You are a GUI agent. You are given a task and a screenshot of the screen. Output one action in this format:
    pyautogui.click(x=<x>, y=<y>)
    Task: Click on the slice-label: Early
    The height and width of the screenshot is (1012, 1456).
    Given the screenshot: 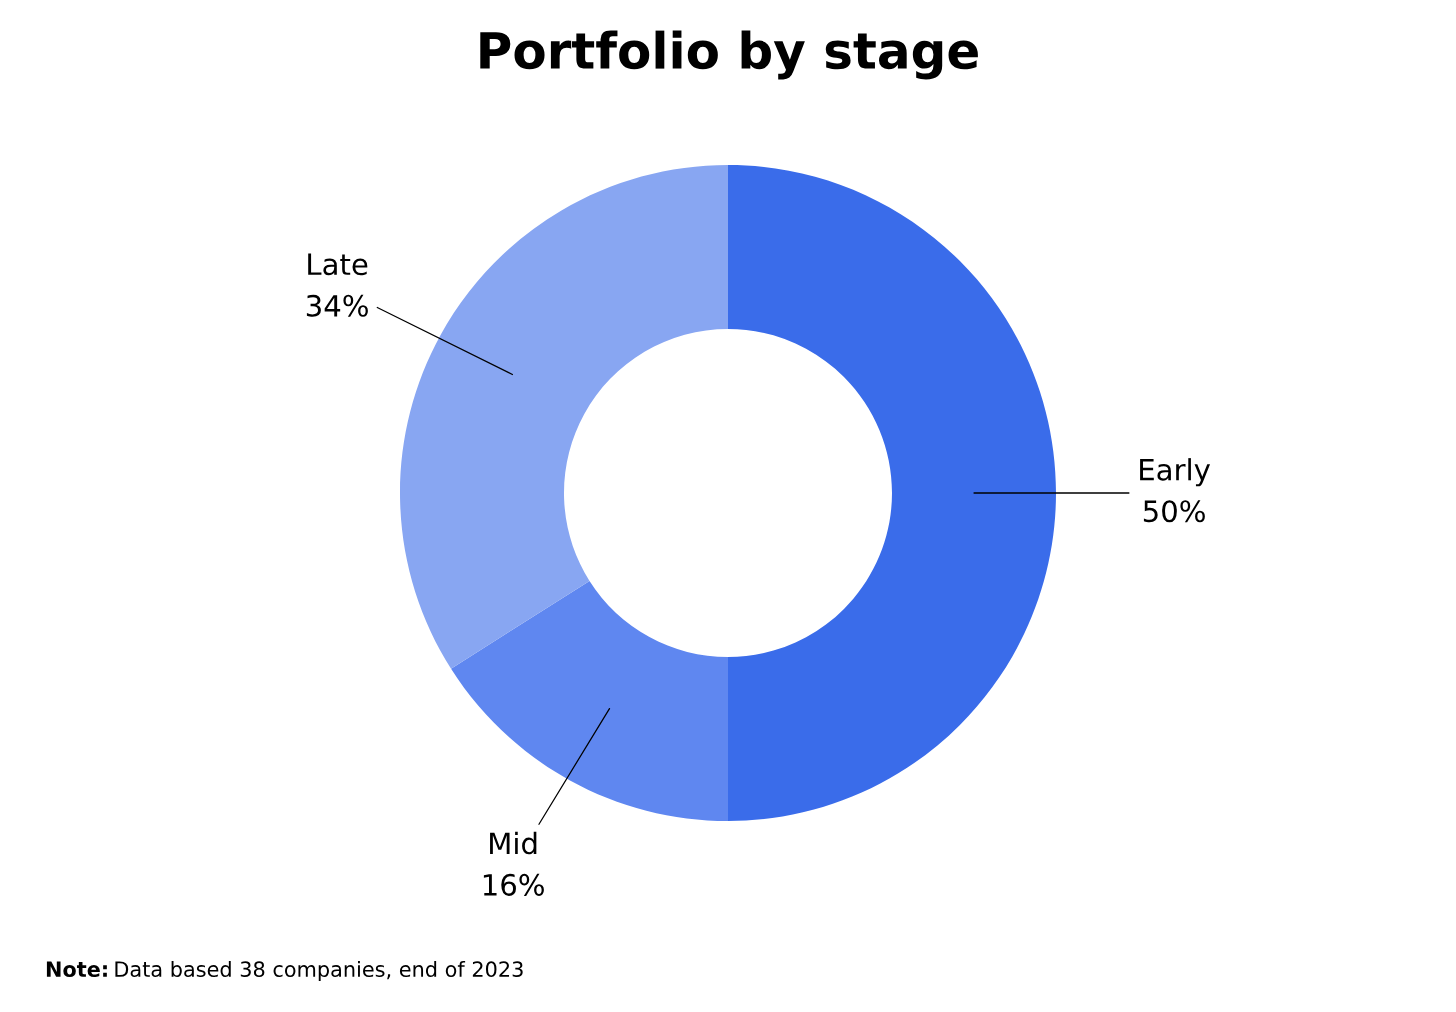 What is the action you would take?
    pyautogui.click(x=1175, y=472)
    